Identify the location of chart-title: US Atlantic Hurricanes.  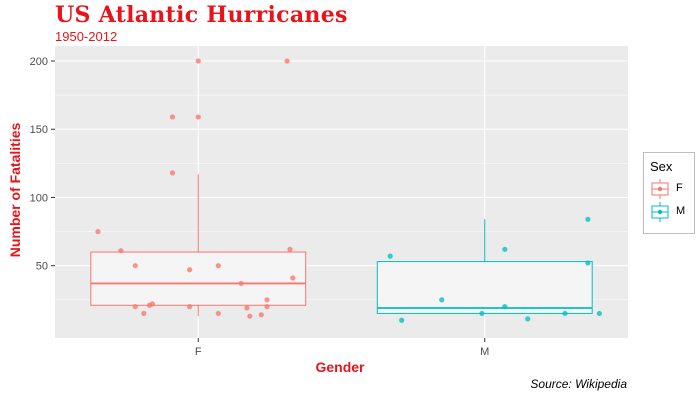
(201, 15).